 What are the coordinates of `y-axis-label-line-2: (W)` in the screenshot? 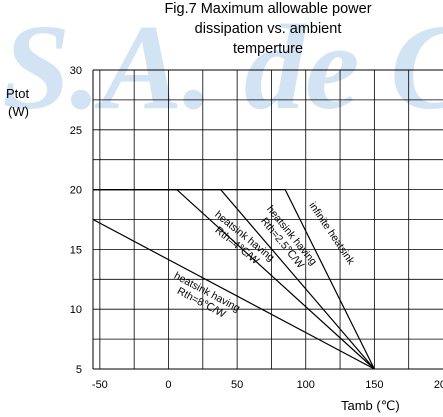 It's located at (18, 111).